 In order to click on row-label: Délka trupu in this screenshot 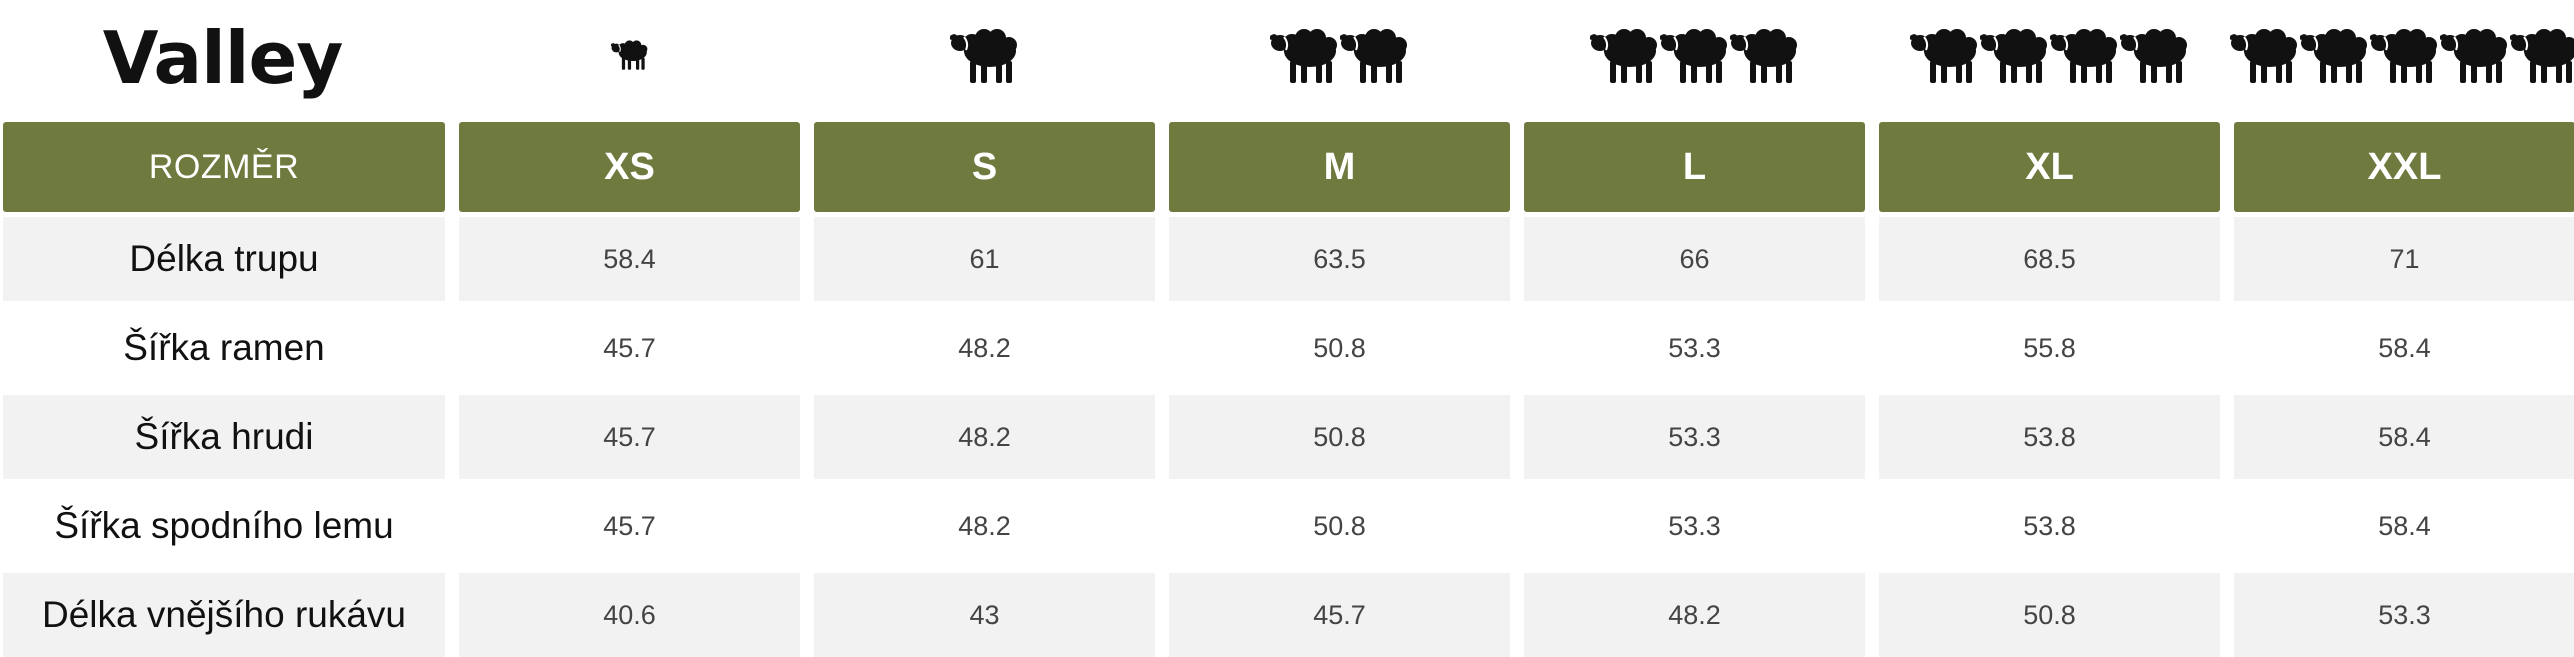, I will do `click(224, 259)`.